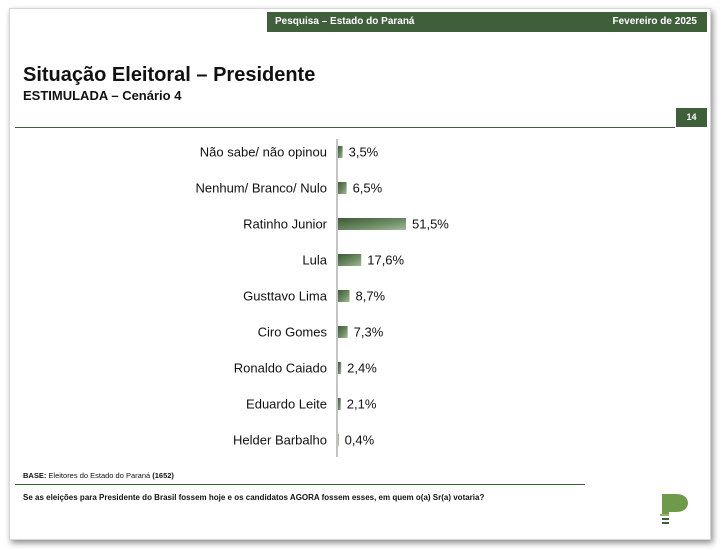 The height and width of the screenshot is (550, 722). Describe the element at coordinates (286, 404) in the screenshot. I see `category-label: Eduardo Leite` at that location.